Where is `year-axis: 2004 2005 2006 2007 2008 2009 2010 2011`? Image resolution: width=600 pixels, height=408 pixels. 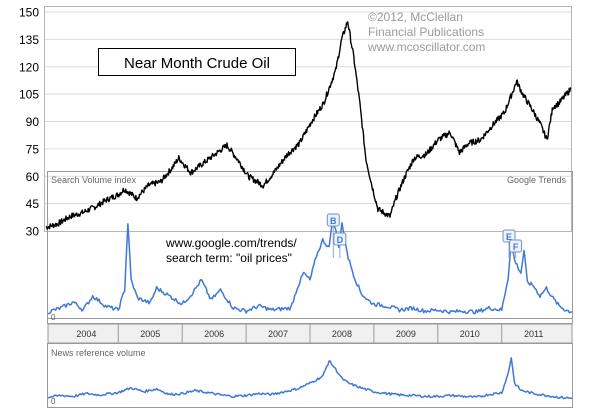
year-axis: 2004 2005 2006 2007 2008 2009 2010 2011 is located at coordinates (310, 333).